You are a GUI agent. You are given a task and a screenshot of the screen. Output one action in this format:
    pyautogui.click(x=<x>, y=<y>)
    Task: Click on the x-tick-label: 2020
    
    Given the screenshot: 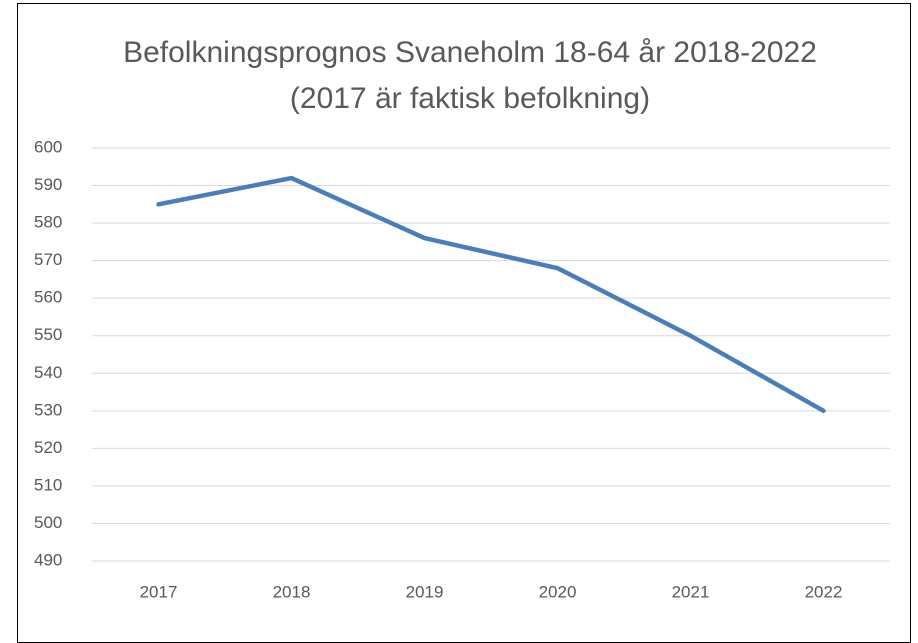 What is the action you would take?
    pyautogui.click(x=558, y=591)
    